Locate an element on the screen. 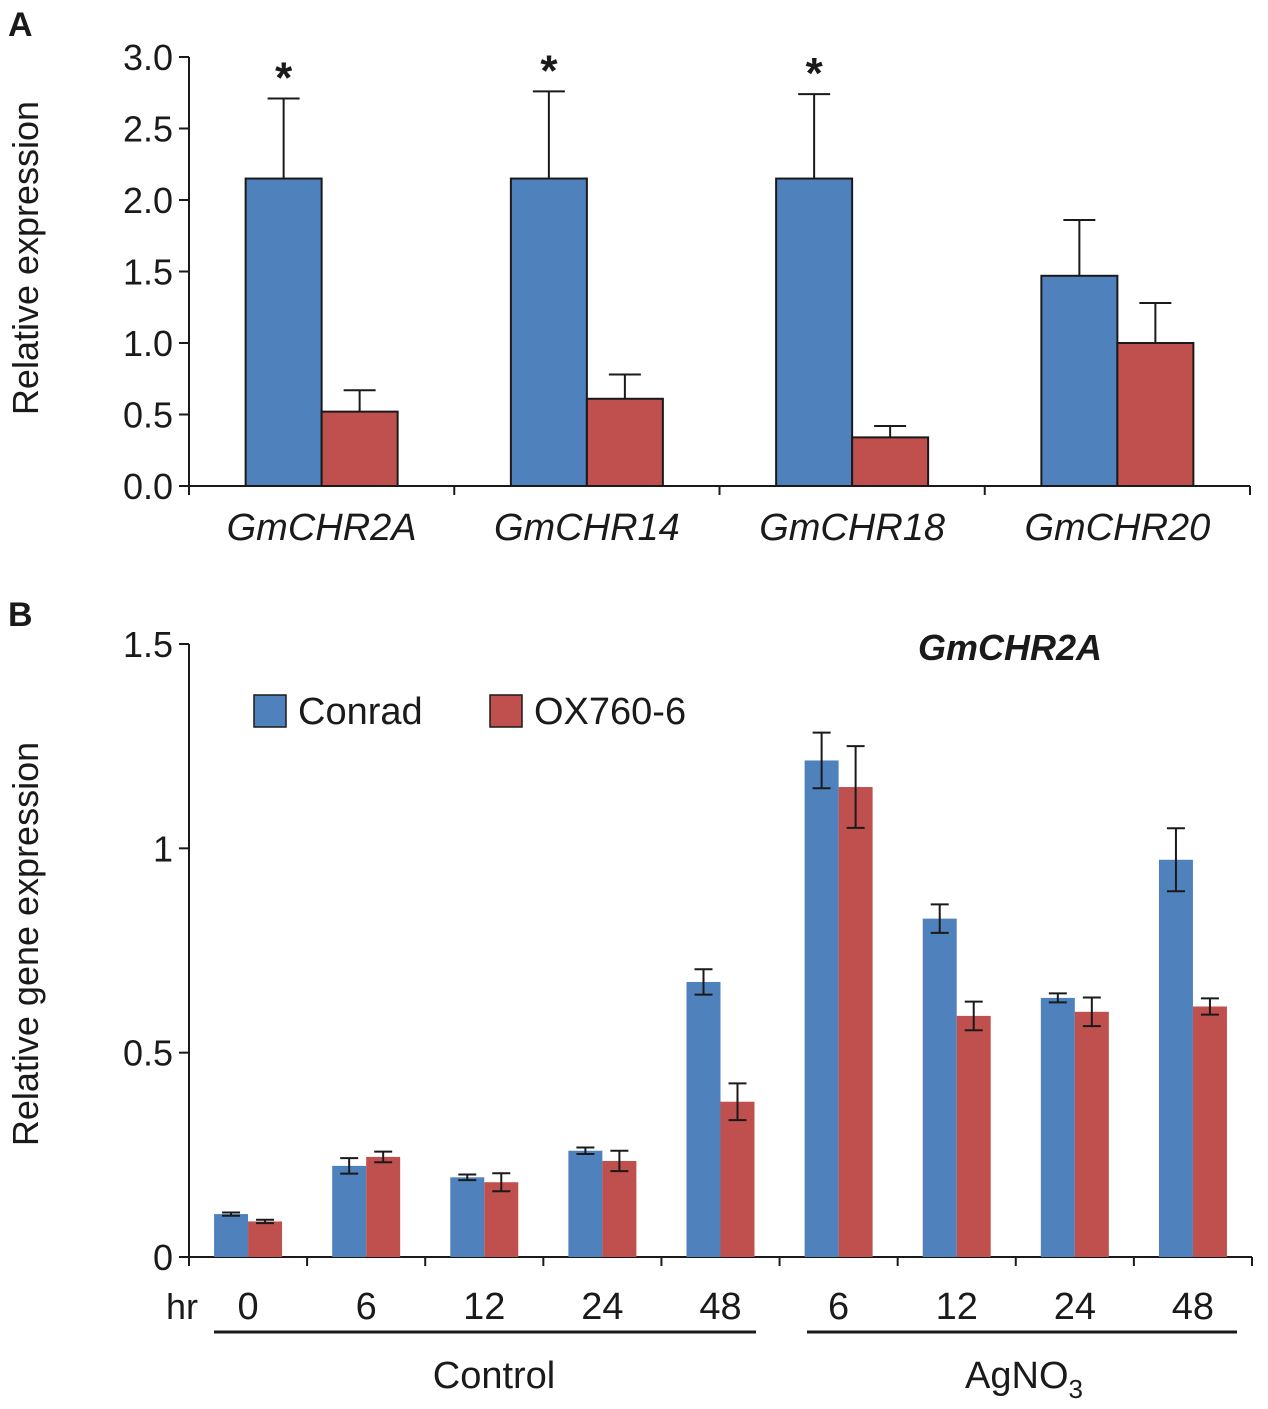 The height and width of the screenshot is (1409, 1268). panel-a-y-tick-label: 0.0 is located at coordinates (148, 486).